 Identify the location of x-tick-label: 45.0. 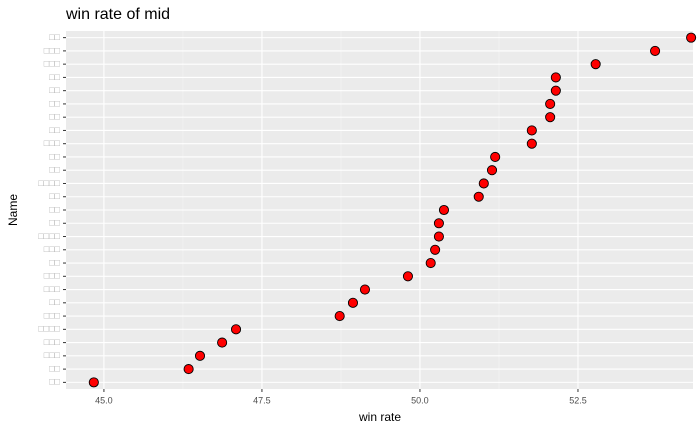
(104, 400).